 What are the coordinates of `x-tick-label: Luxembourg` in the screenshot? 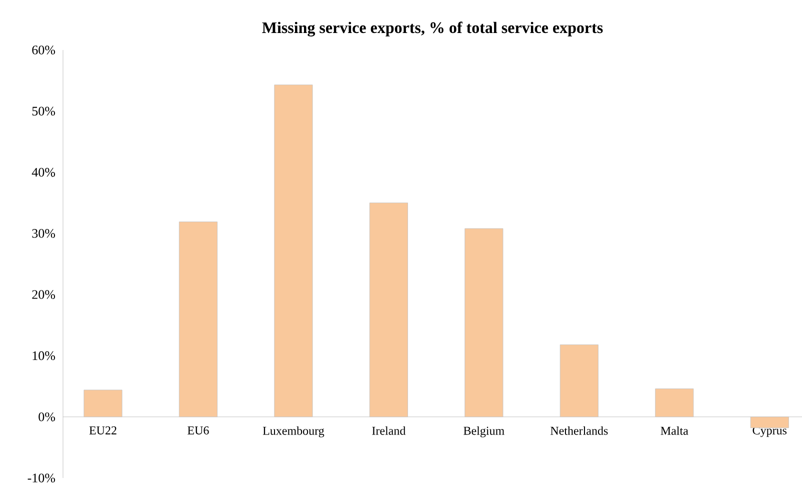 It's located at (293, 432).